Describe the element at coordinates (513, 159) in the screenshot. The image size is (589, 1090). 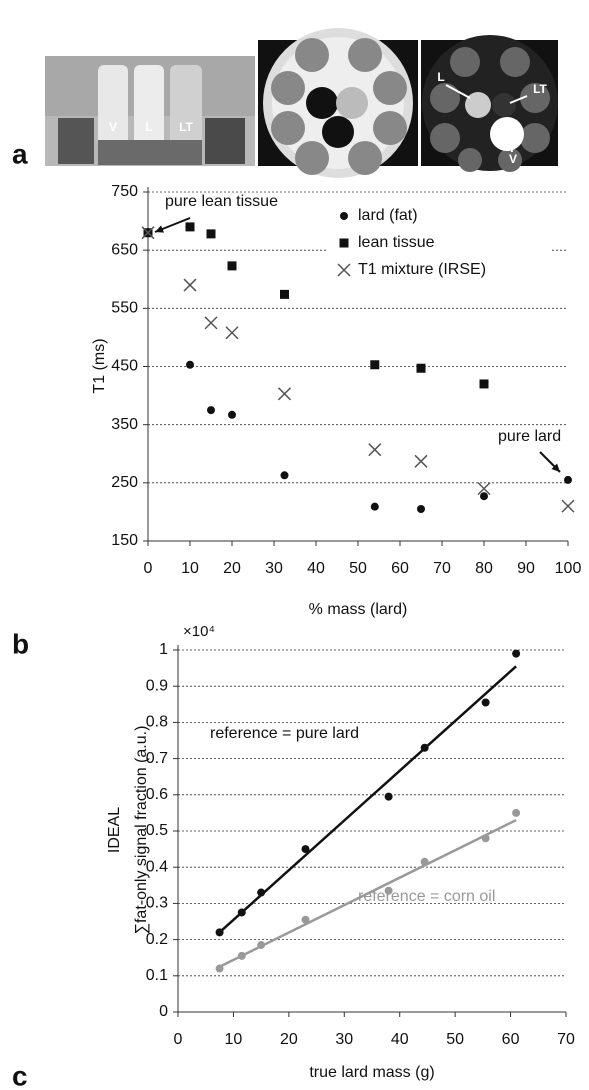
I see `mri-label: V` at that location.